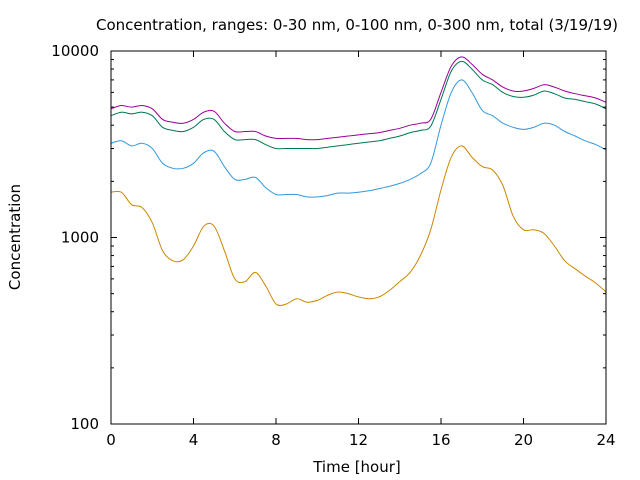 This screenshot has height=480, width=640. What do you see at coordinates (356, 467) in the screenshot?
I see `x-axis-title: Time [hour]` at bounding box center [356, 467].